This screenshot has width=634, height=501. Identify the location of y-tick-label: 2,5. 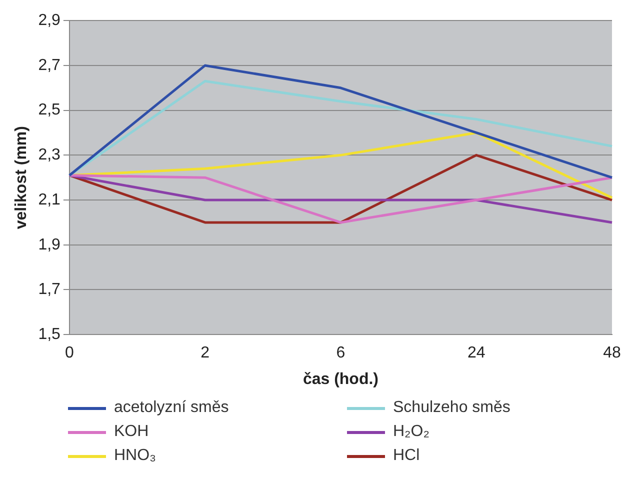
(49, 110).